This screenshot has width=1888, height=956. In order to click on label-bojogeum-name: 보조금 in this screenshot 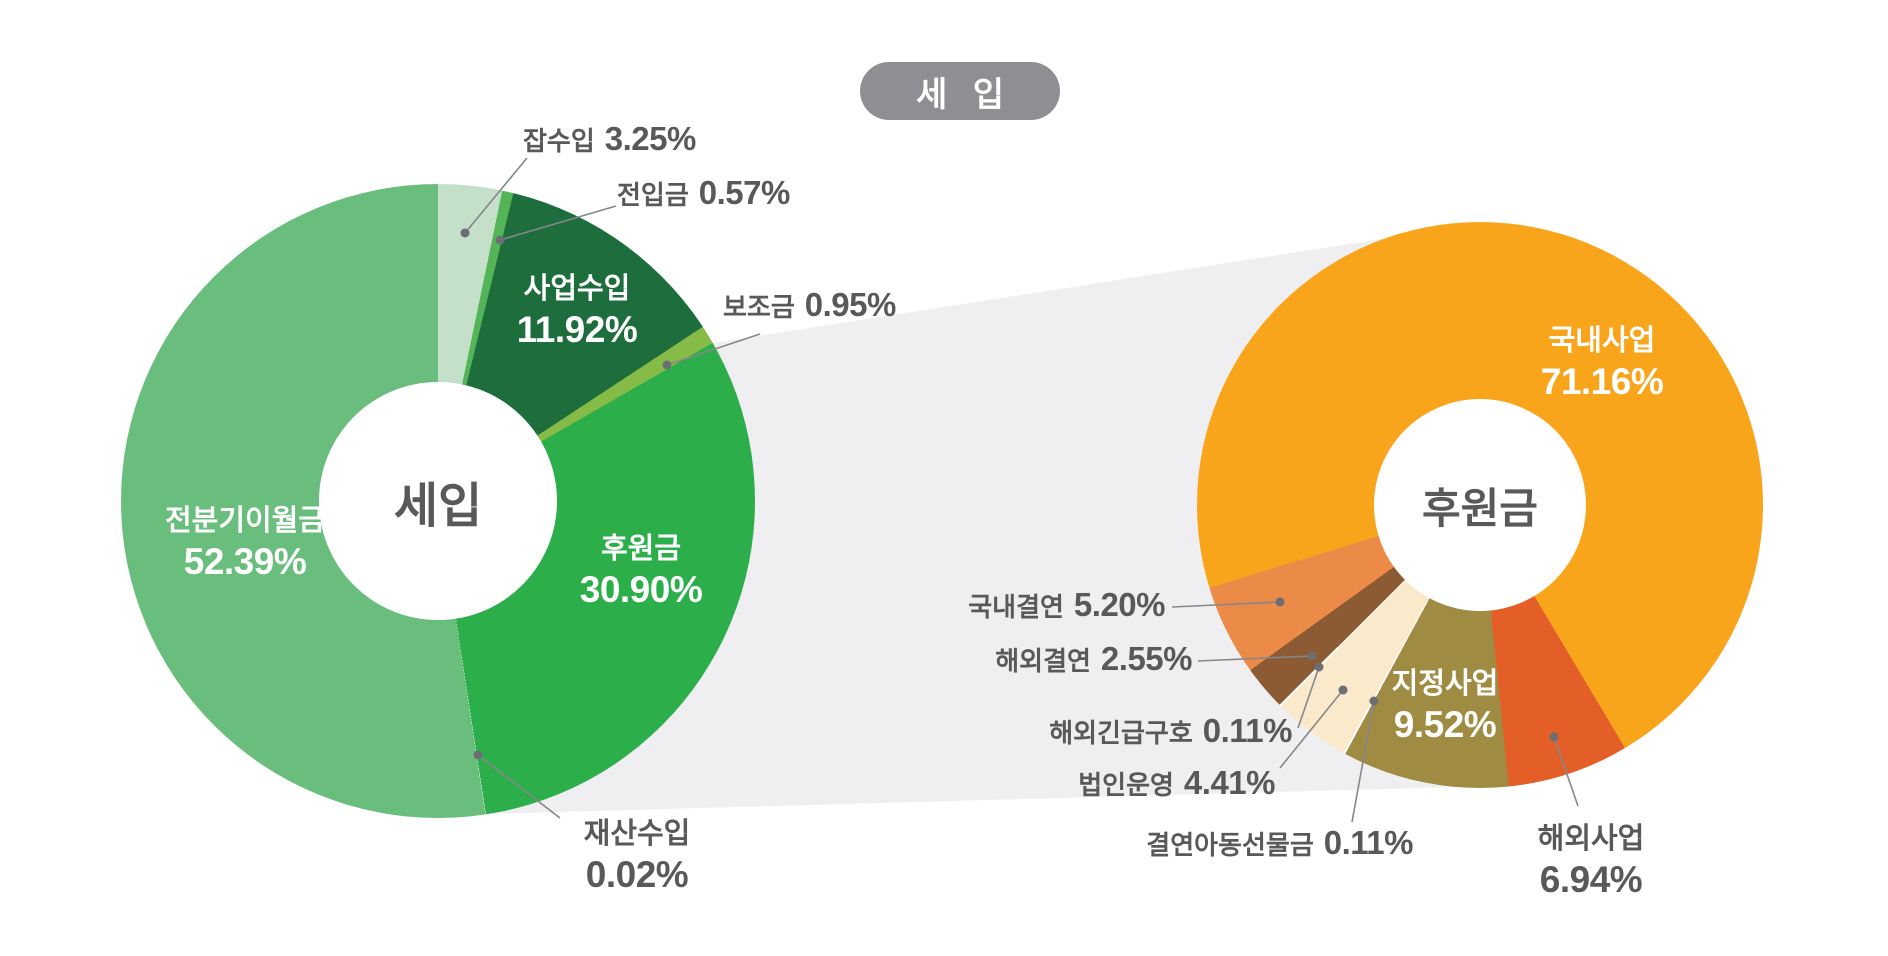, I will do `click(759, 307)`.